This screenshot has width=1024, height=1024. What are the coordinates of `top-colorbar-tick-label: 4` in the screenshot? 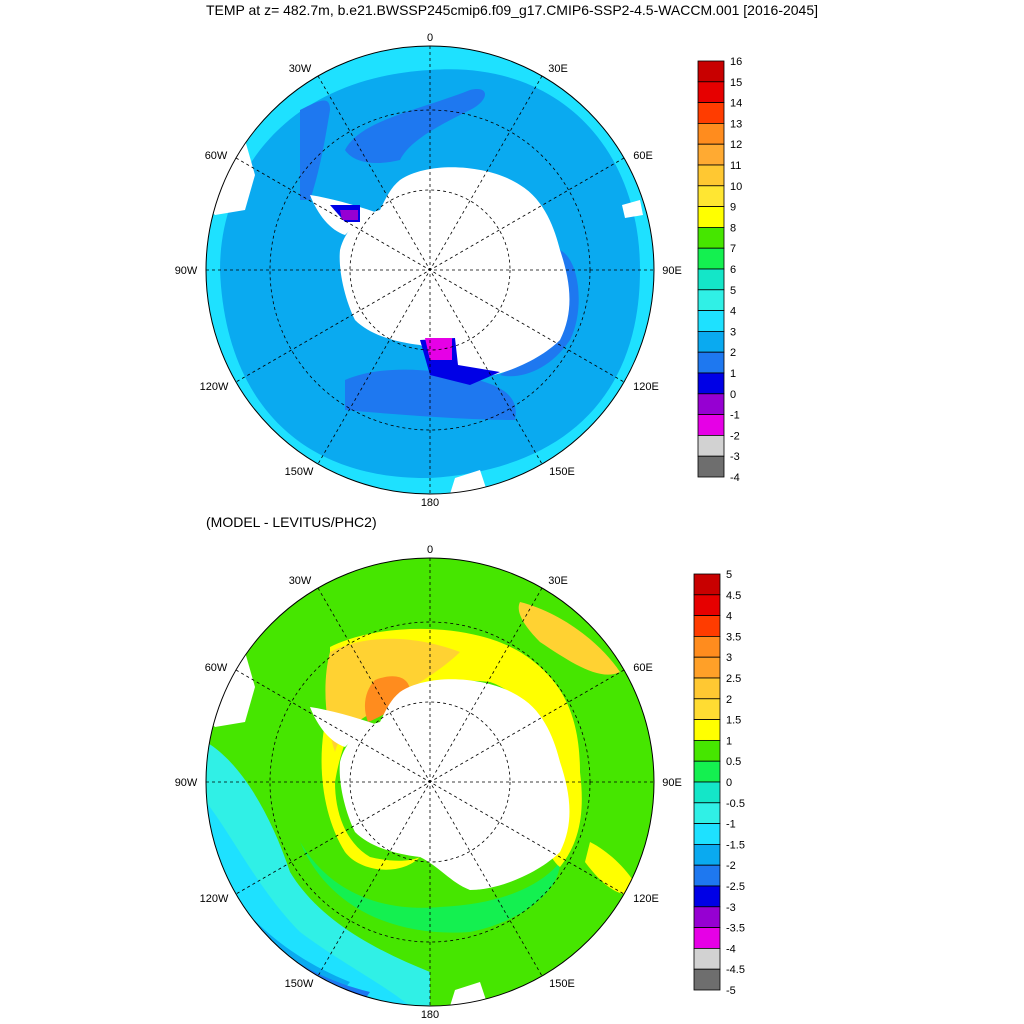 It's located at (733, 312).